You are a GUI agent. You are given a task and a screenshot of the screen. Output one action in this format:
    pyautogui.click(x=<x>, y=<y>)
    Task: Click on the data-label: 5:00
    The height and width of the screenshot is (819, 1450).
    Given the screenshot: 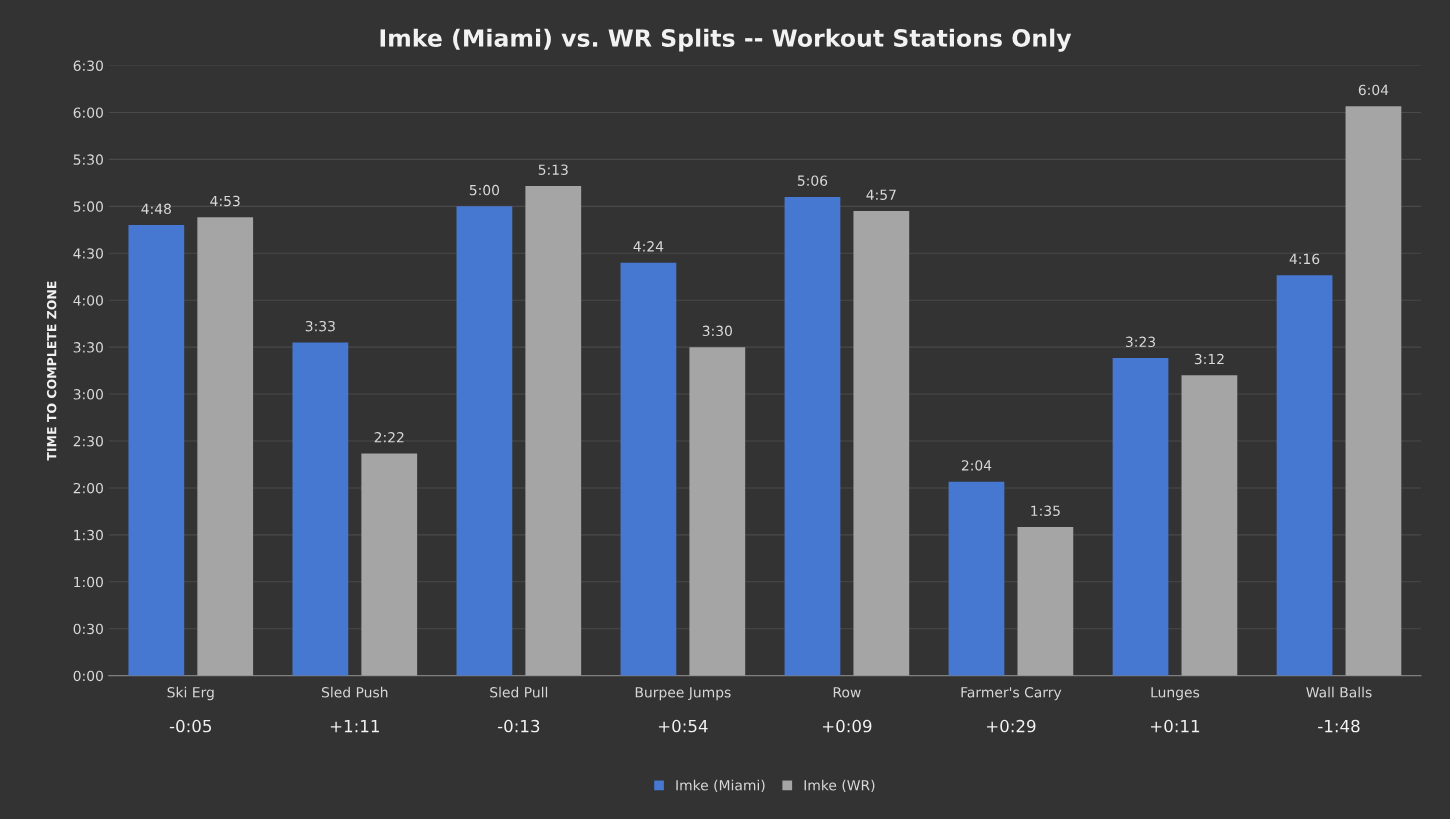 What is the action you would take?
    pyautogui.click(x=484, y=190)
    